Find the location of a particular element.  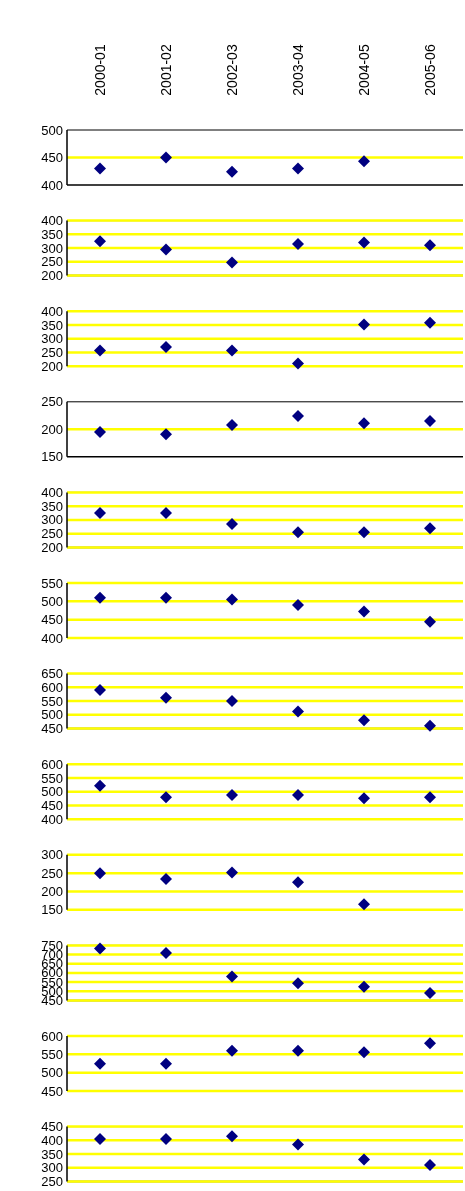

x-tick-label: 2003-04 is located at coordinates (297, 70).